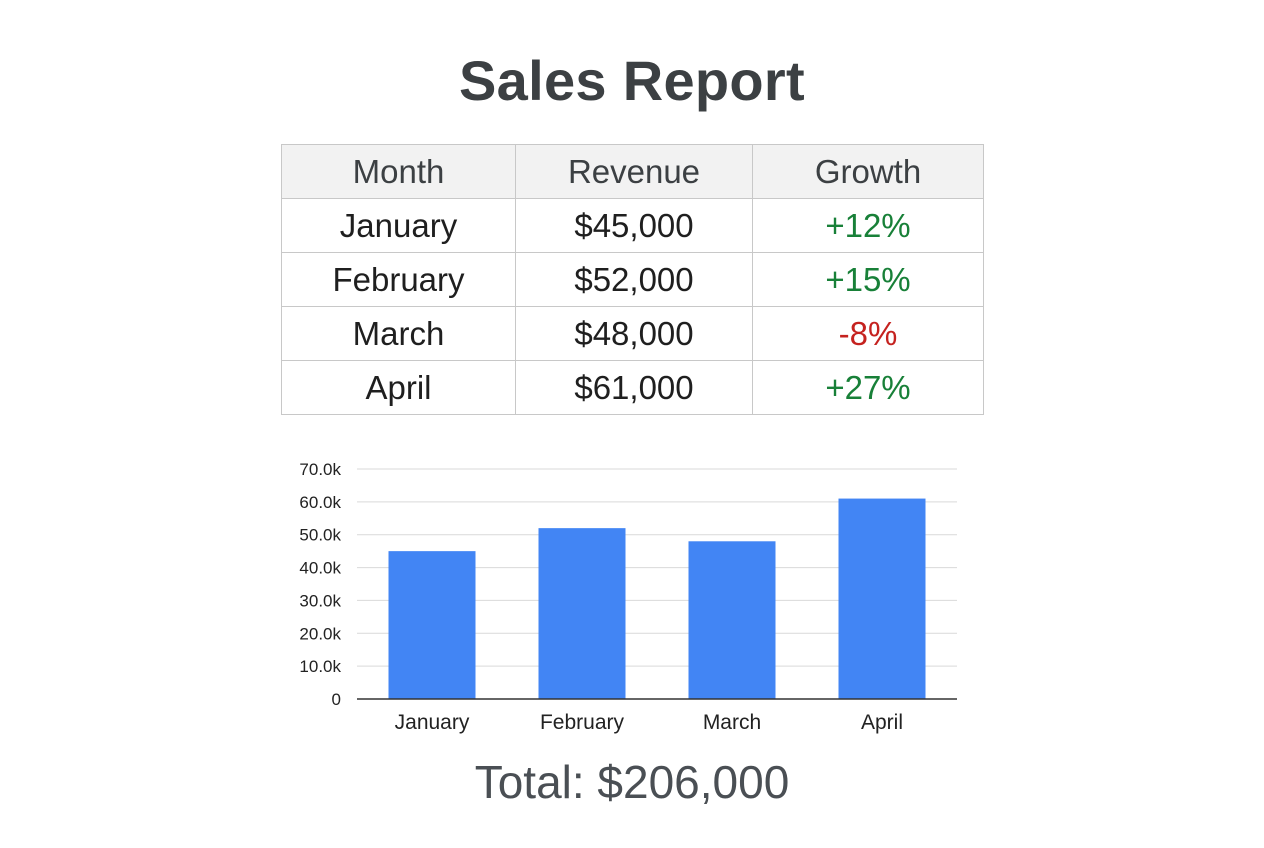 The height and width of the screenshot is (848, 1264). I want to click on table-row: January $45,000 +12%, so click(632, 225).